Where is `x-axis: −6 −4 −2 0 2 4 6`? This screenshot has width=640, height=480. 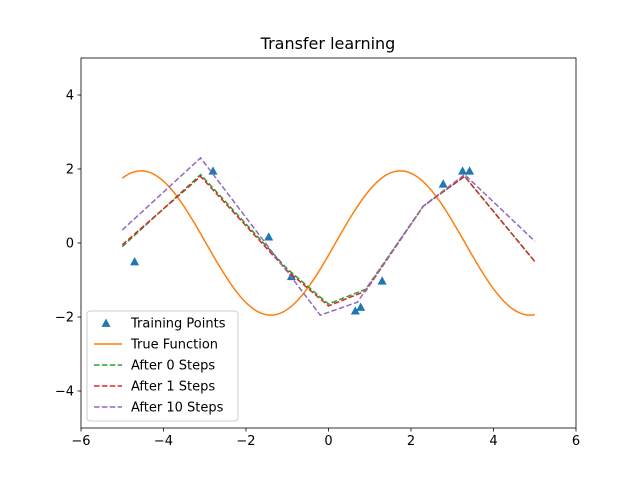 x-axis: −6 −4 −2 0 2 4 6 is located at coordinates (325, 438).